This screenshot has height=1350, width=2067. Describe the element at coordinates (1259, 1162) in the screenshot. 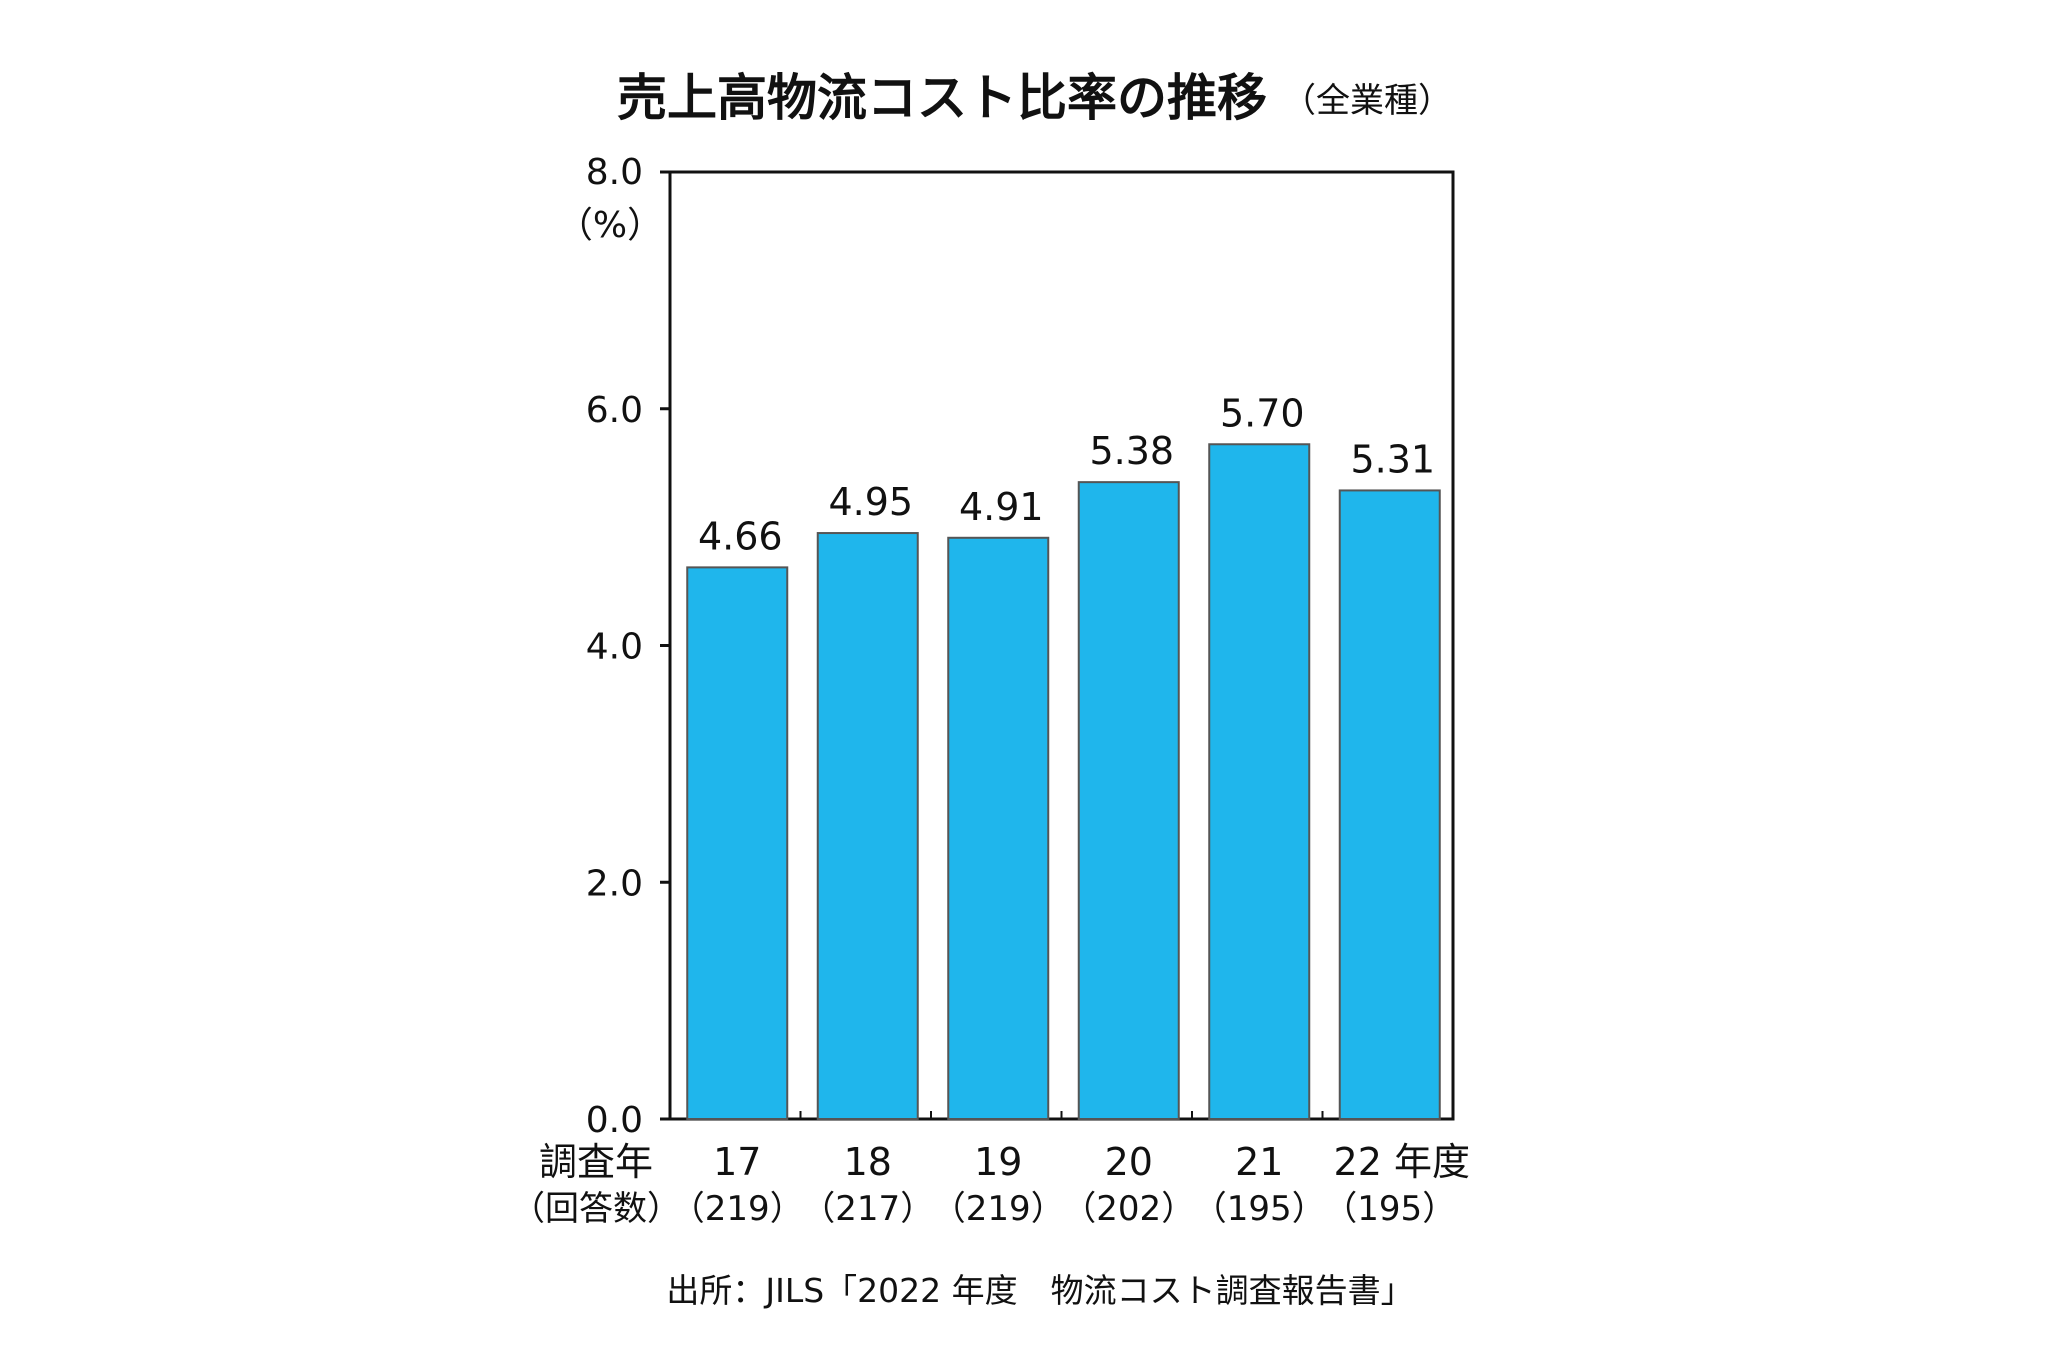

I see `x-category-label: 21` at that location.